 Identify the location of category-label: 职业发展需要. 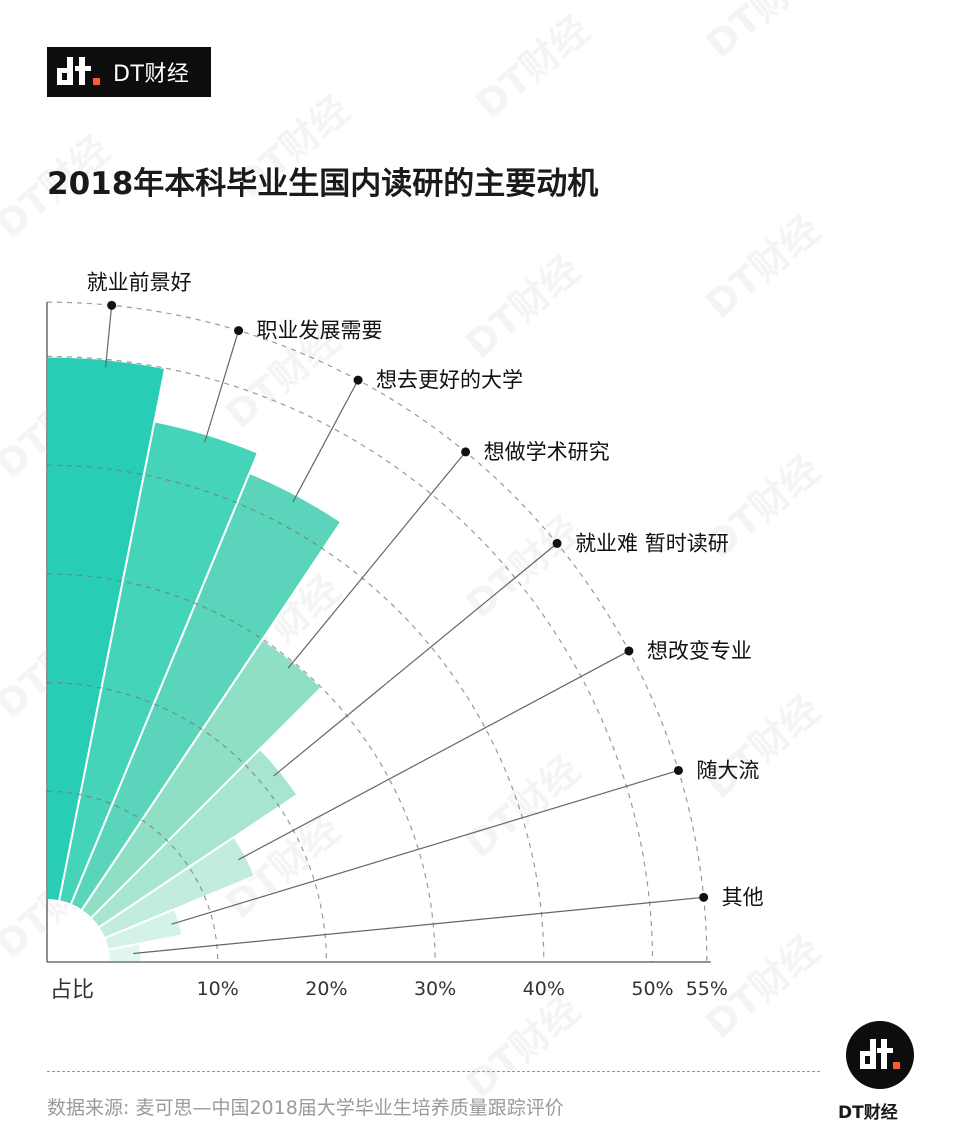
(320, 331).